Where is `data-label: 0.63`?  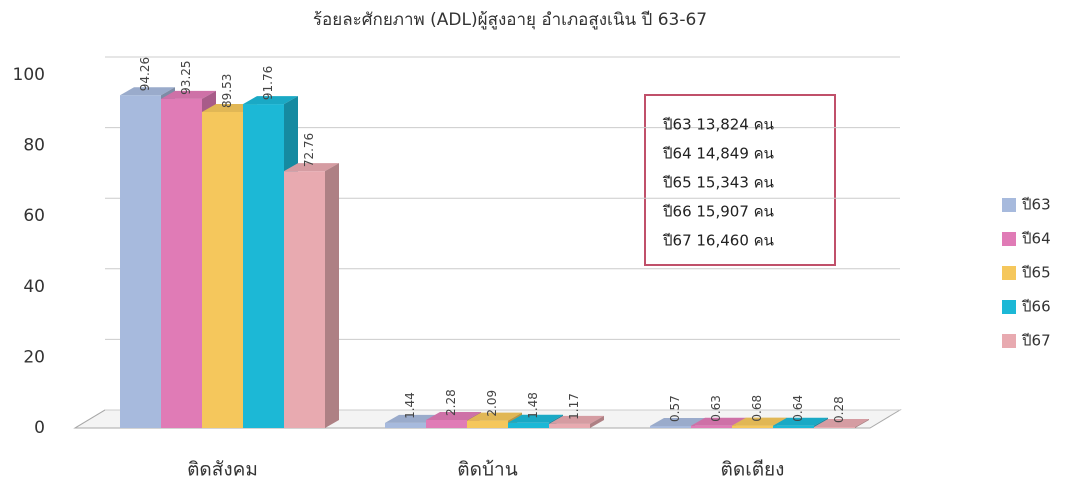
data-label: 0.63 is located at coordinates (716, 408).